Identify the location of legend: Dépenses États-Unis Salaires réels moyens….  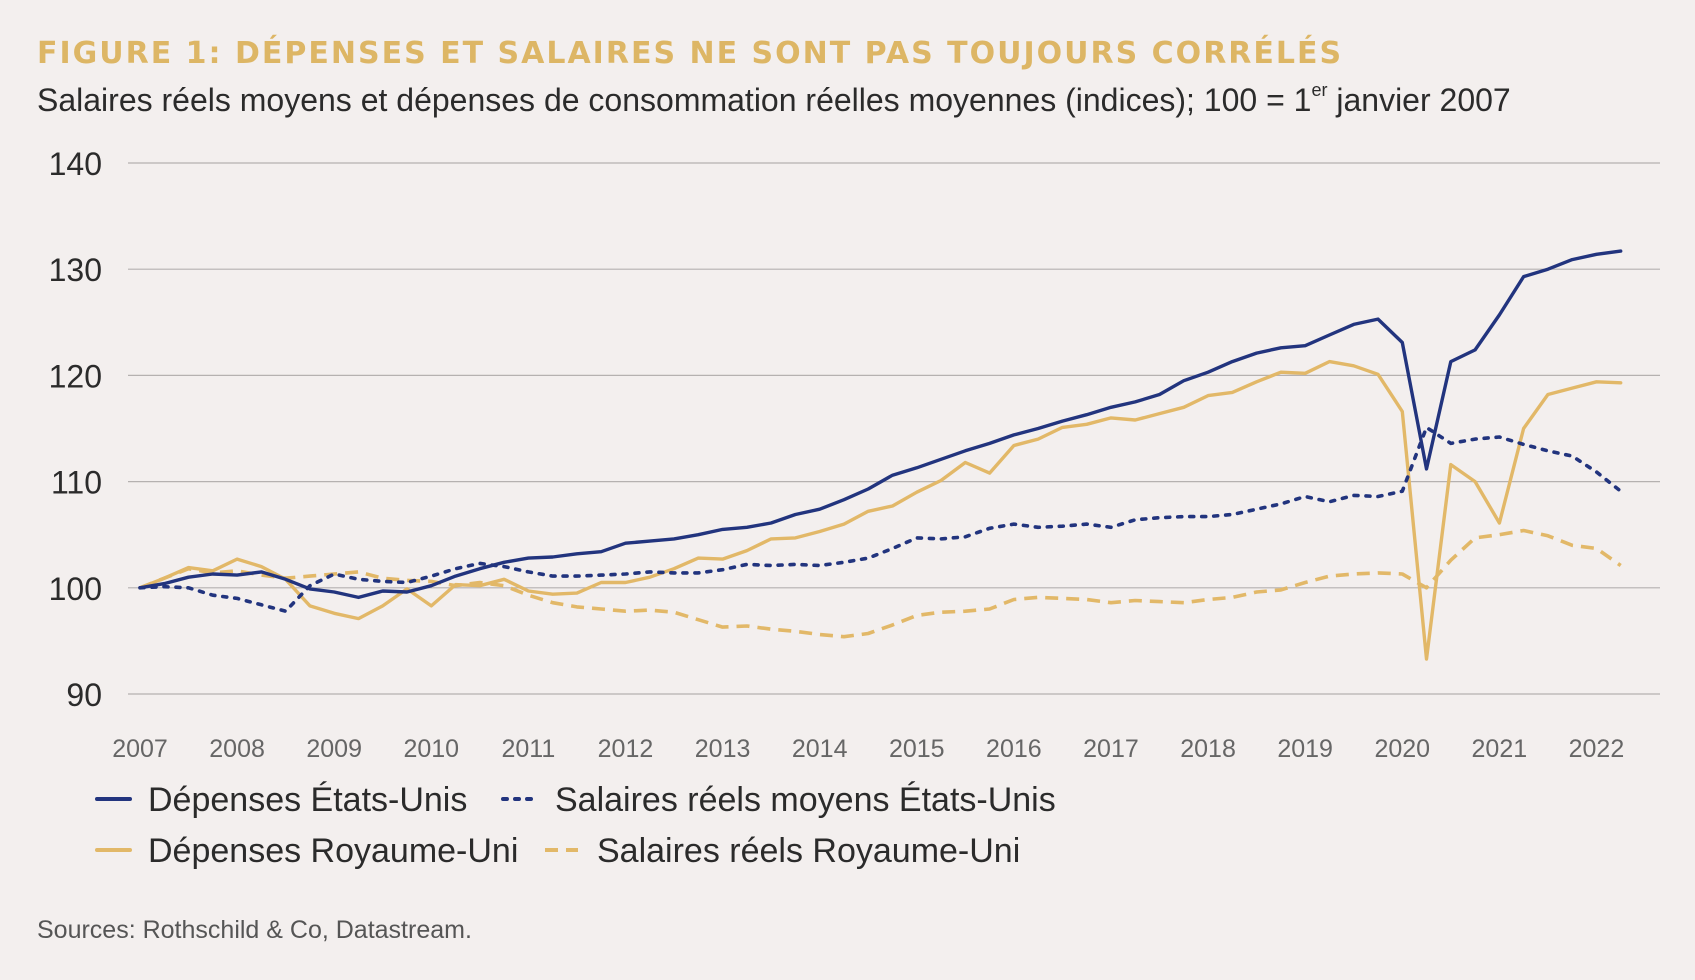
(575, 825).